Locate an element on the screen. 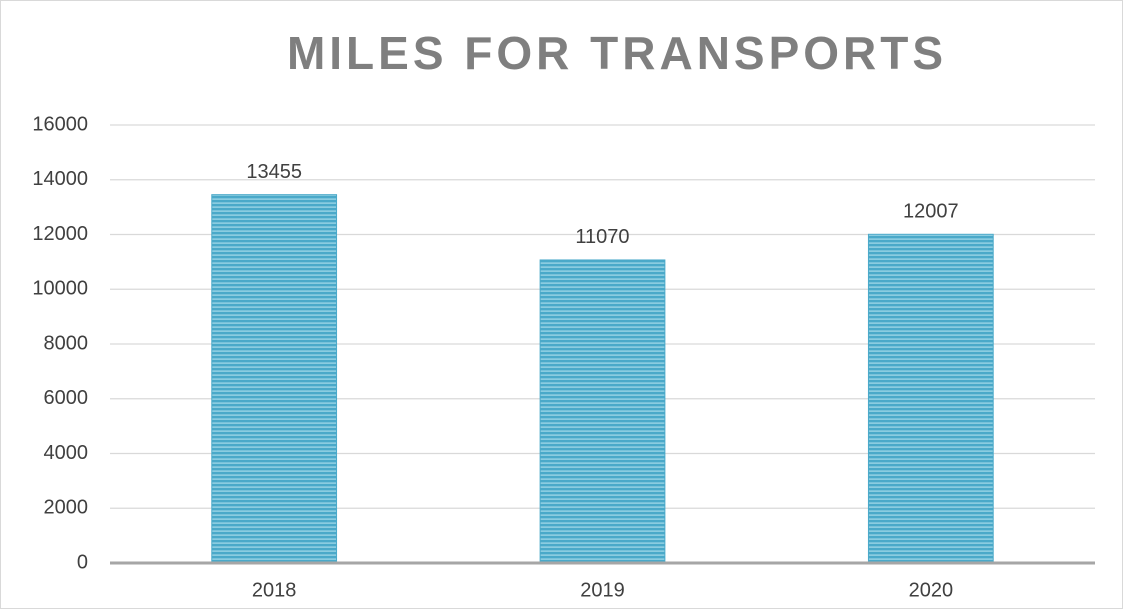 Image resolution: width=1132 pixels, height=609 pixels. x-tick-label: 2018 is located at coordinates (274, 590).